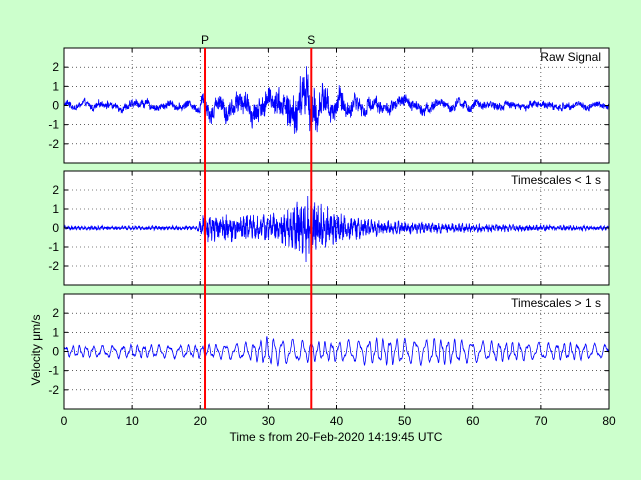 This screenshot has width=641, height=480. Describe the element at coordinates (473, 421) in the screenshot. I see `x-tick-label: 60` at that location.